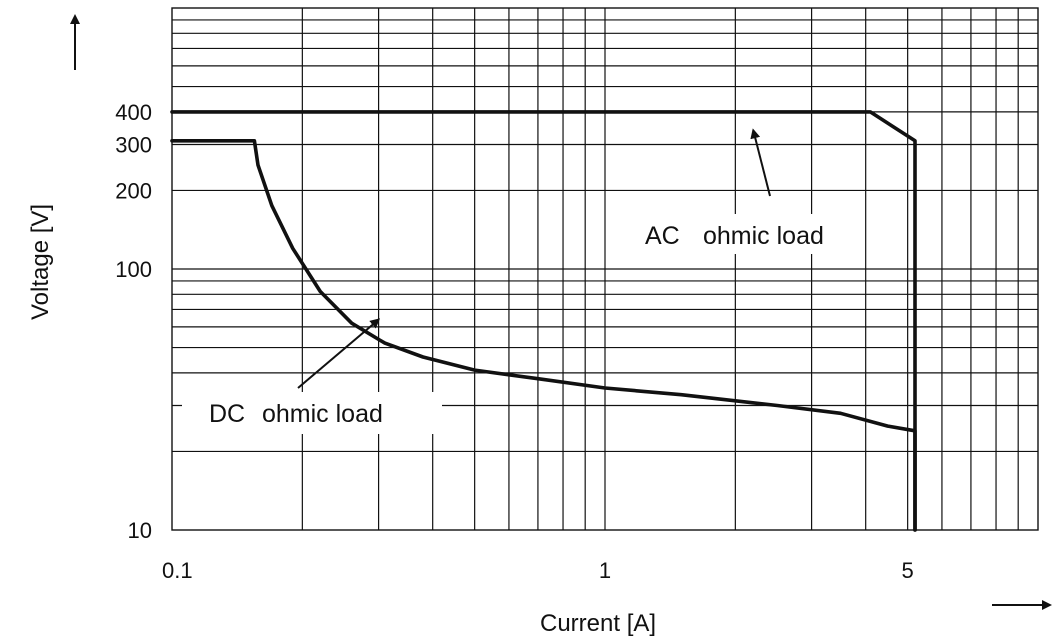  I want to click on y-tick-label: 300, so click(133, 144).